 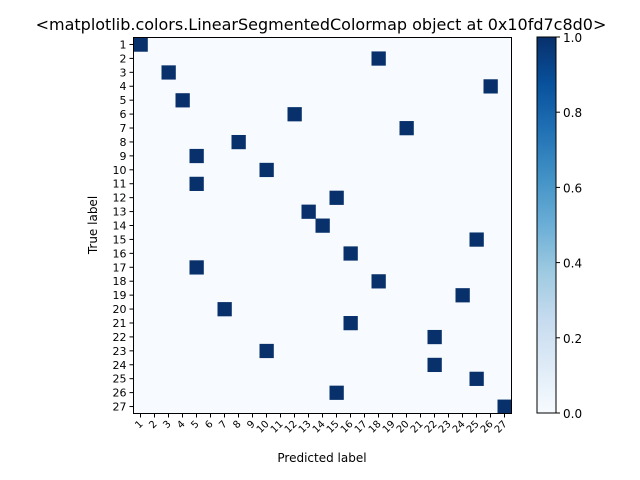 What do you see at coordinates (120, 281) in the screenshot?
I see `y-tick-label: 18` at bounding box center [120, 281].